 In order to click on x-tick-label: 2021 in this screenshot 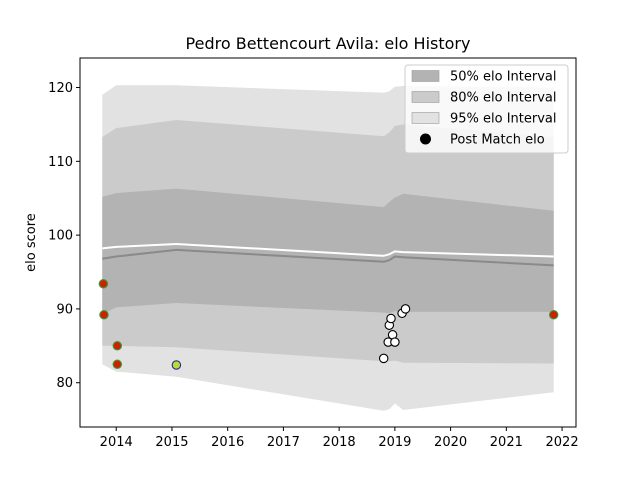, I will do `click(506, 442)`.